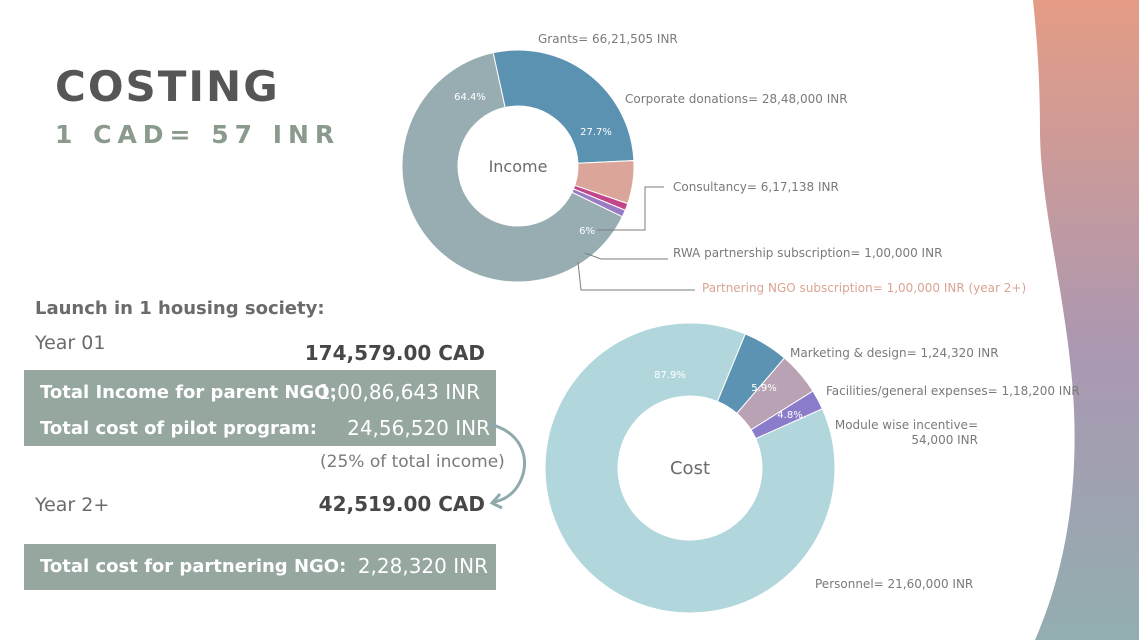  Describe the element at coordinates (596, 132) in the screenshot. I see `chart0-pct-label-1: 27.7%` at that location.